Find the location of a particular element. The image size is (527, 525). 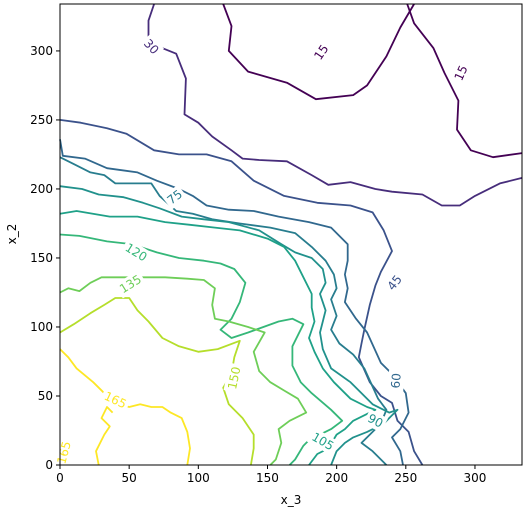

x-tick-label-200: 200 is located at coordinates (336, 478).